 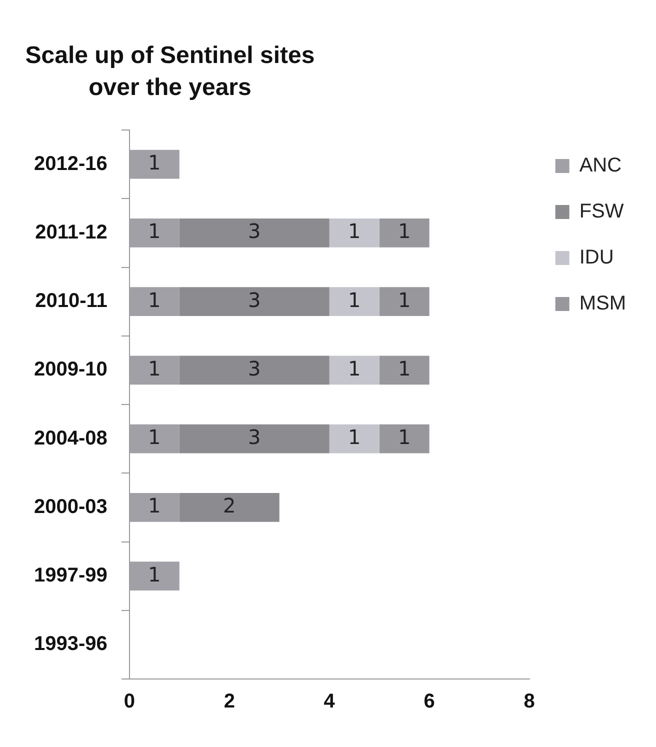 I want to click on y-tick-label: 2012-16, so click(x=71, y=163).